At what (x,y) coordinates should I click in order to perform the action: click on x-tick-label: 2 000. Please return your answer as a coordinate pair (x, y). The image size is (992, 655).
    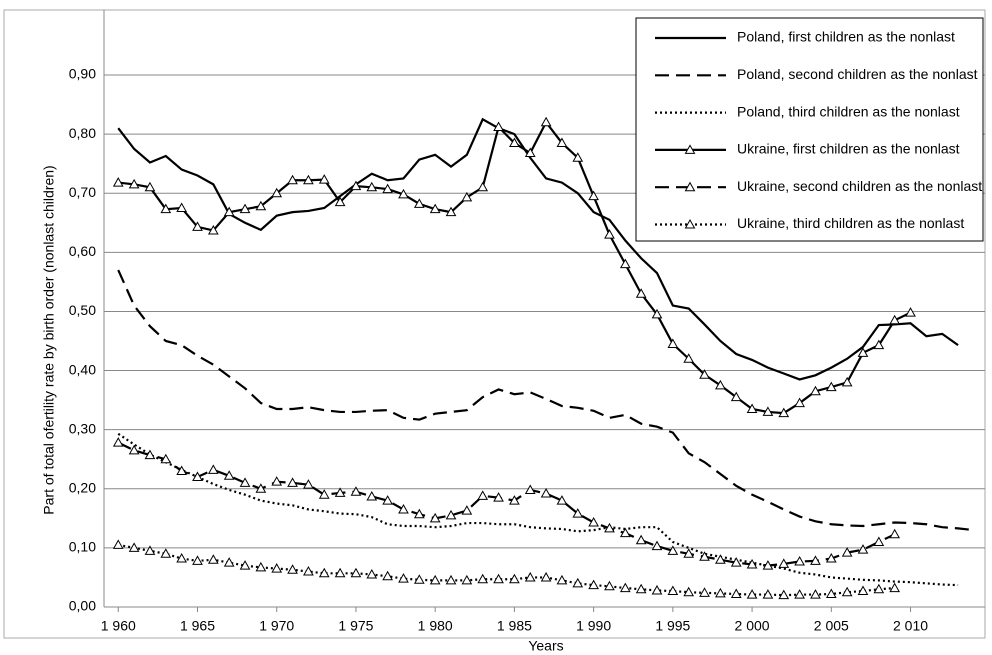
    Looking at the image, I should click on (752, 626).